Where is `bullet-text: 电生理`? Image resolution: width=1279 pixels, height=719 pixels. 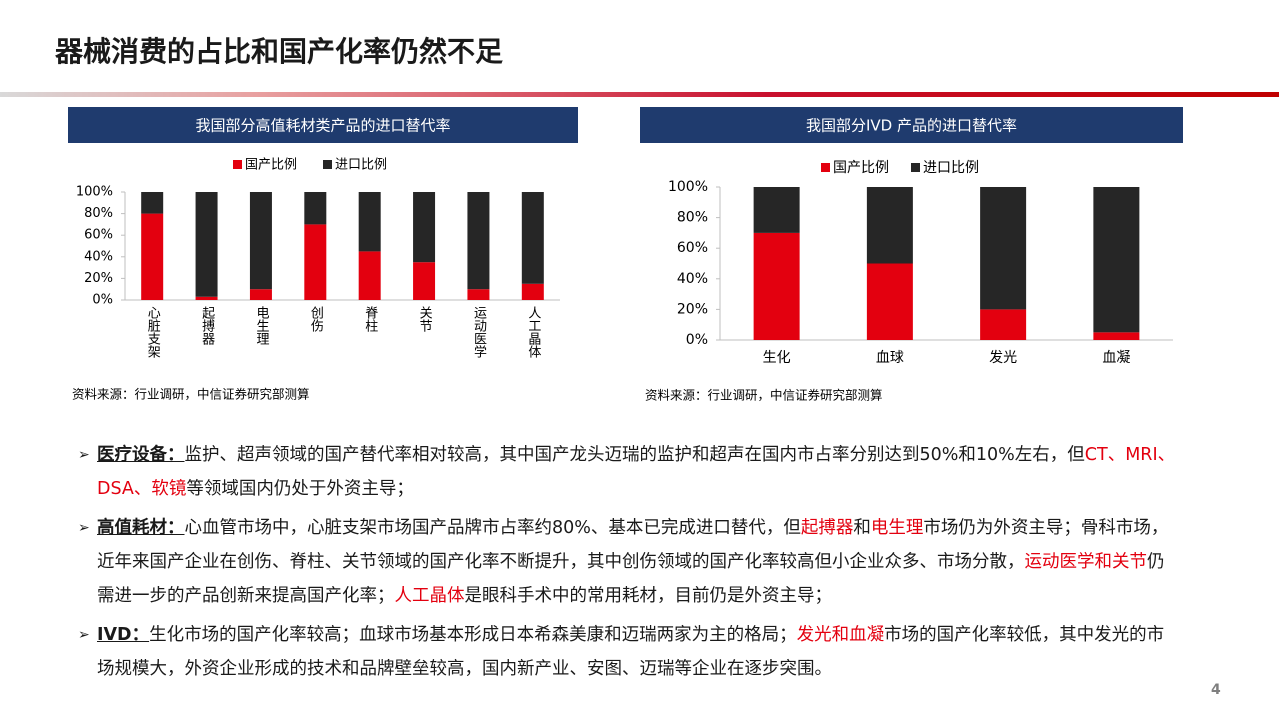
bullet-text: 电生理 is located at coordinates (897, 528).